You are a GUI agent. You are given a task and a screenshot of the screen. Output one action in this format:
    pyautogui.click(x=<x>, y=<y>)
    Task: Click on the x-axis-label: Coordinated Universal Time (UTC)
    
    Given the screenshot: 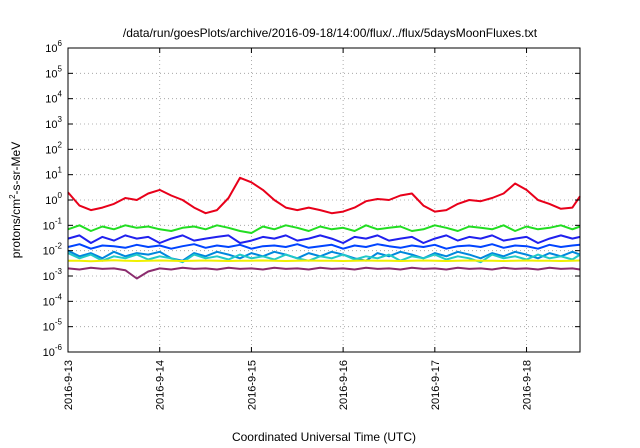 What is the action you would take?
    pyautogui.click(x=324, y=437)
    